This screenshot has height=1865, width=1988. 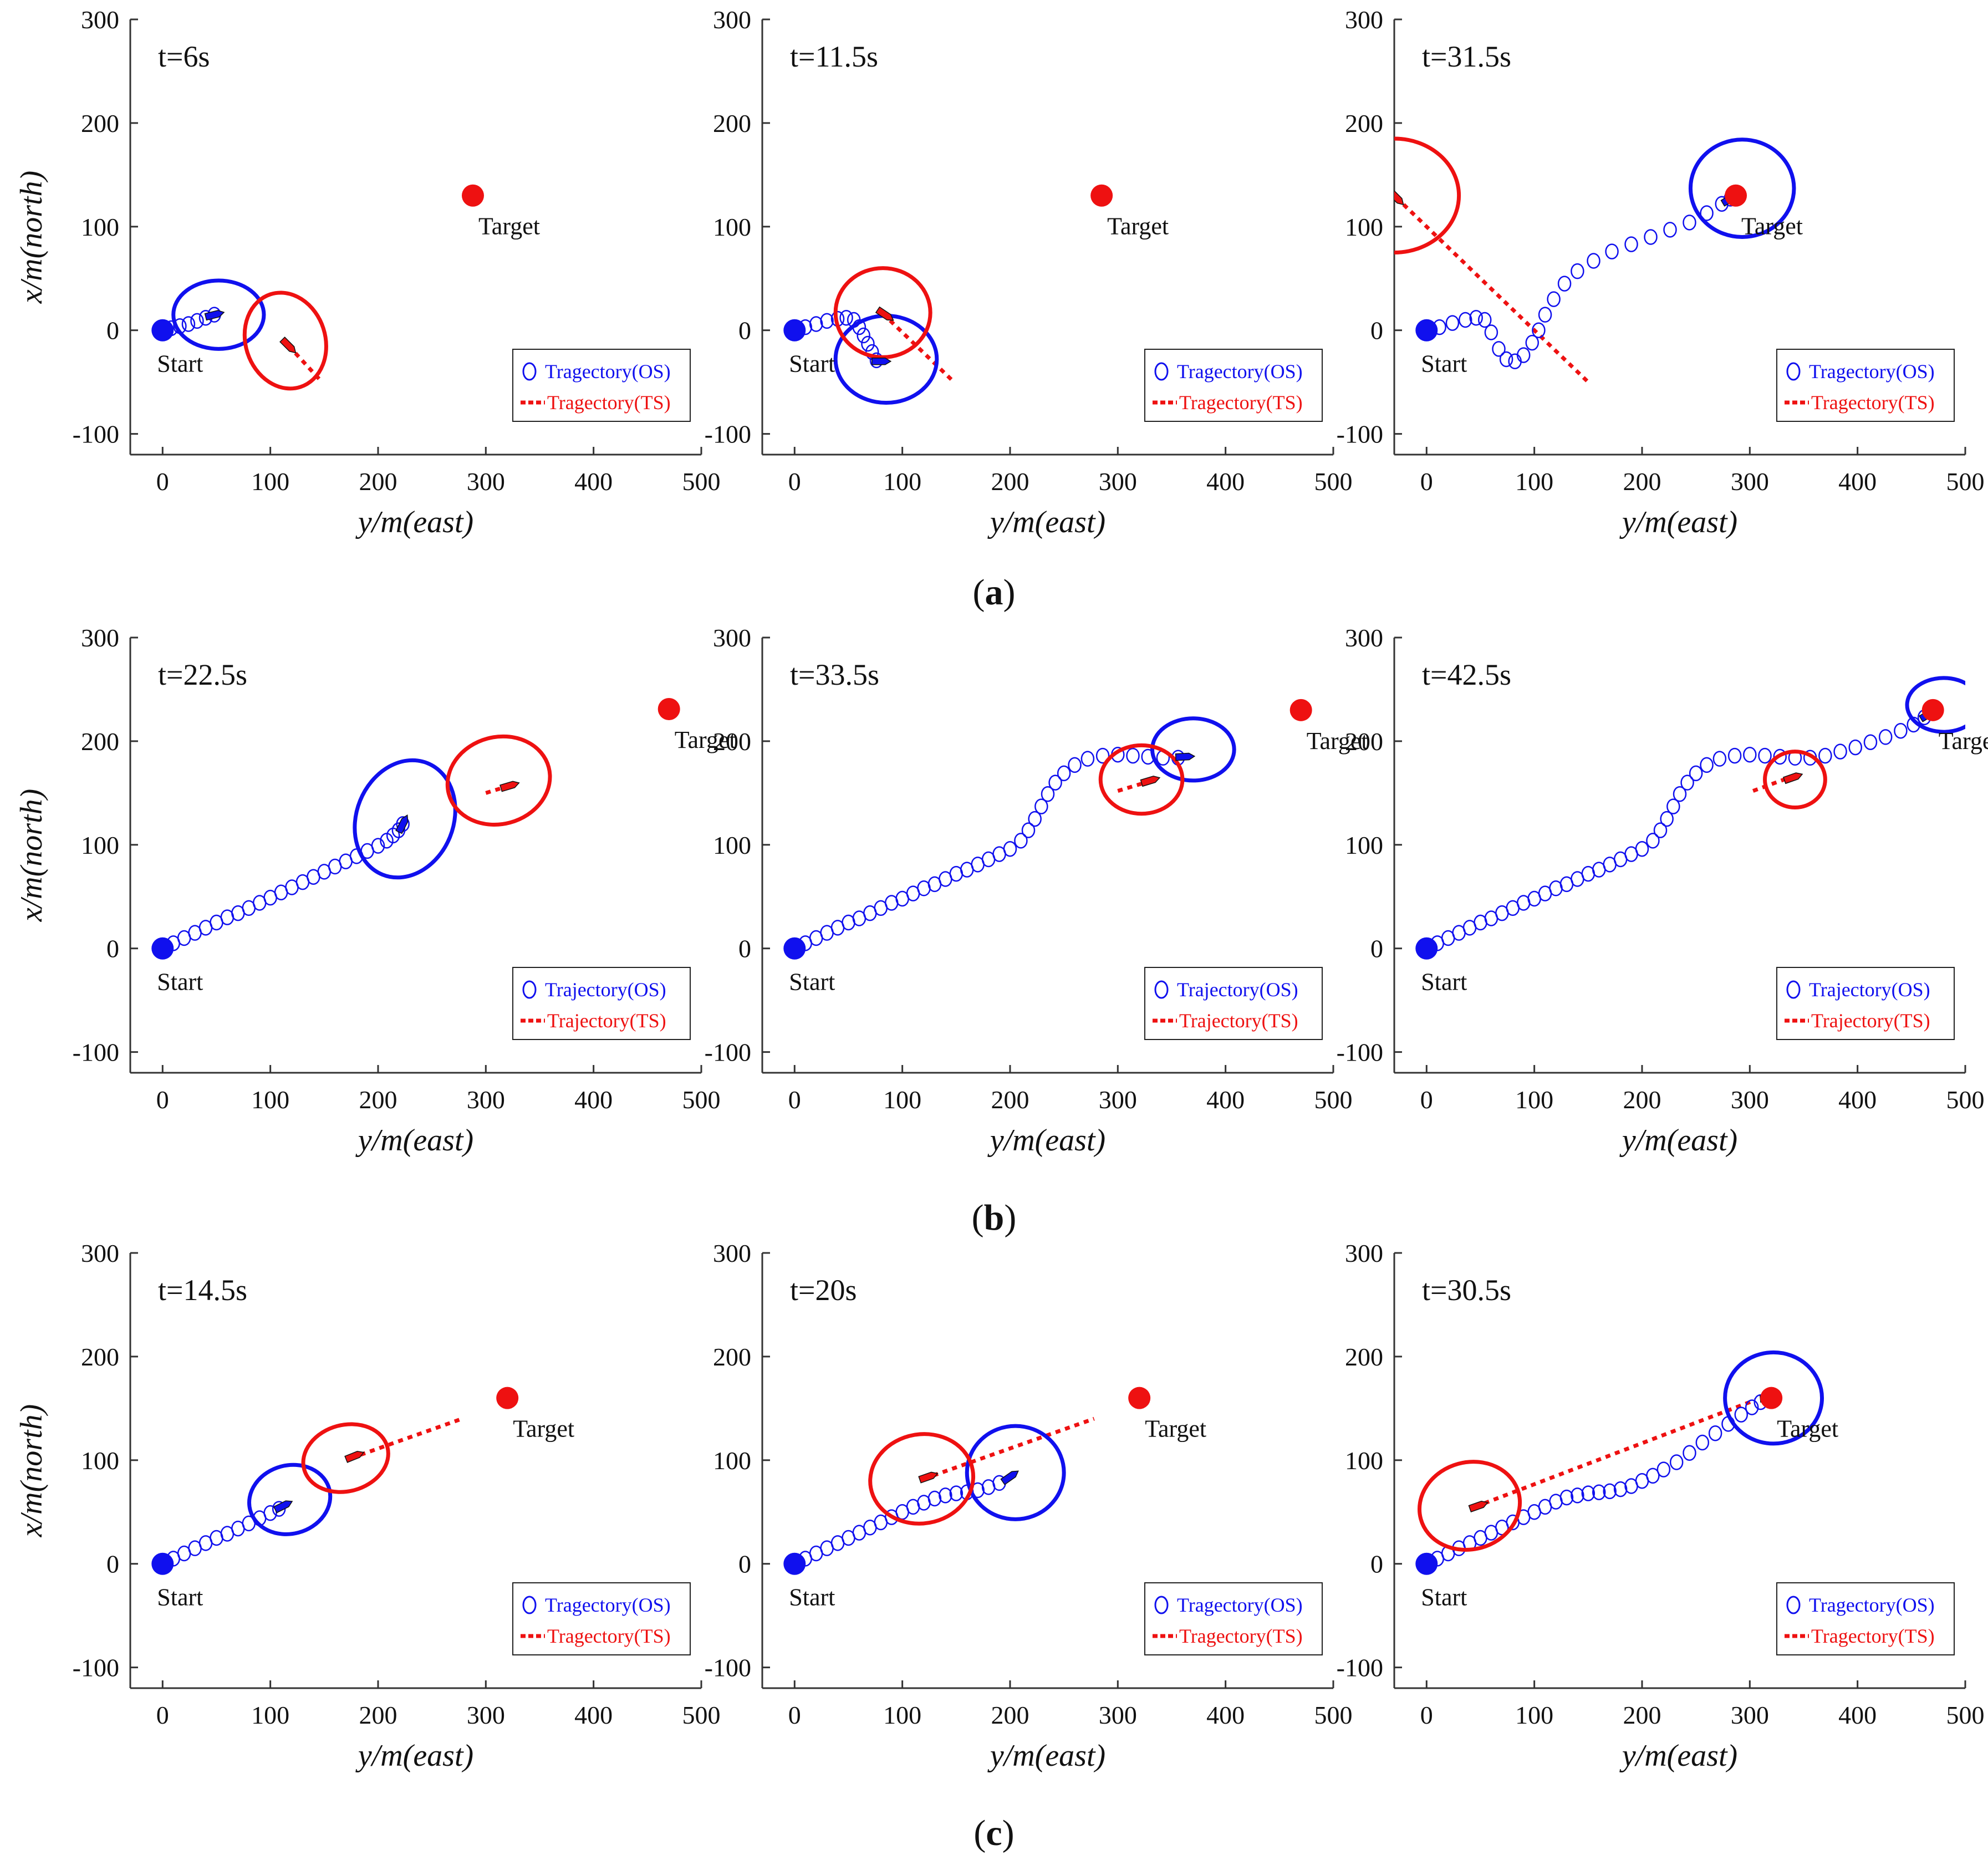 I want to click on x-tick-label: 400, so click(x=1858, y=1100).